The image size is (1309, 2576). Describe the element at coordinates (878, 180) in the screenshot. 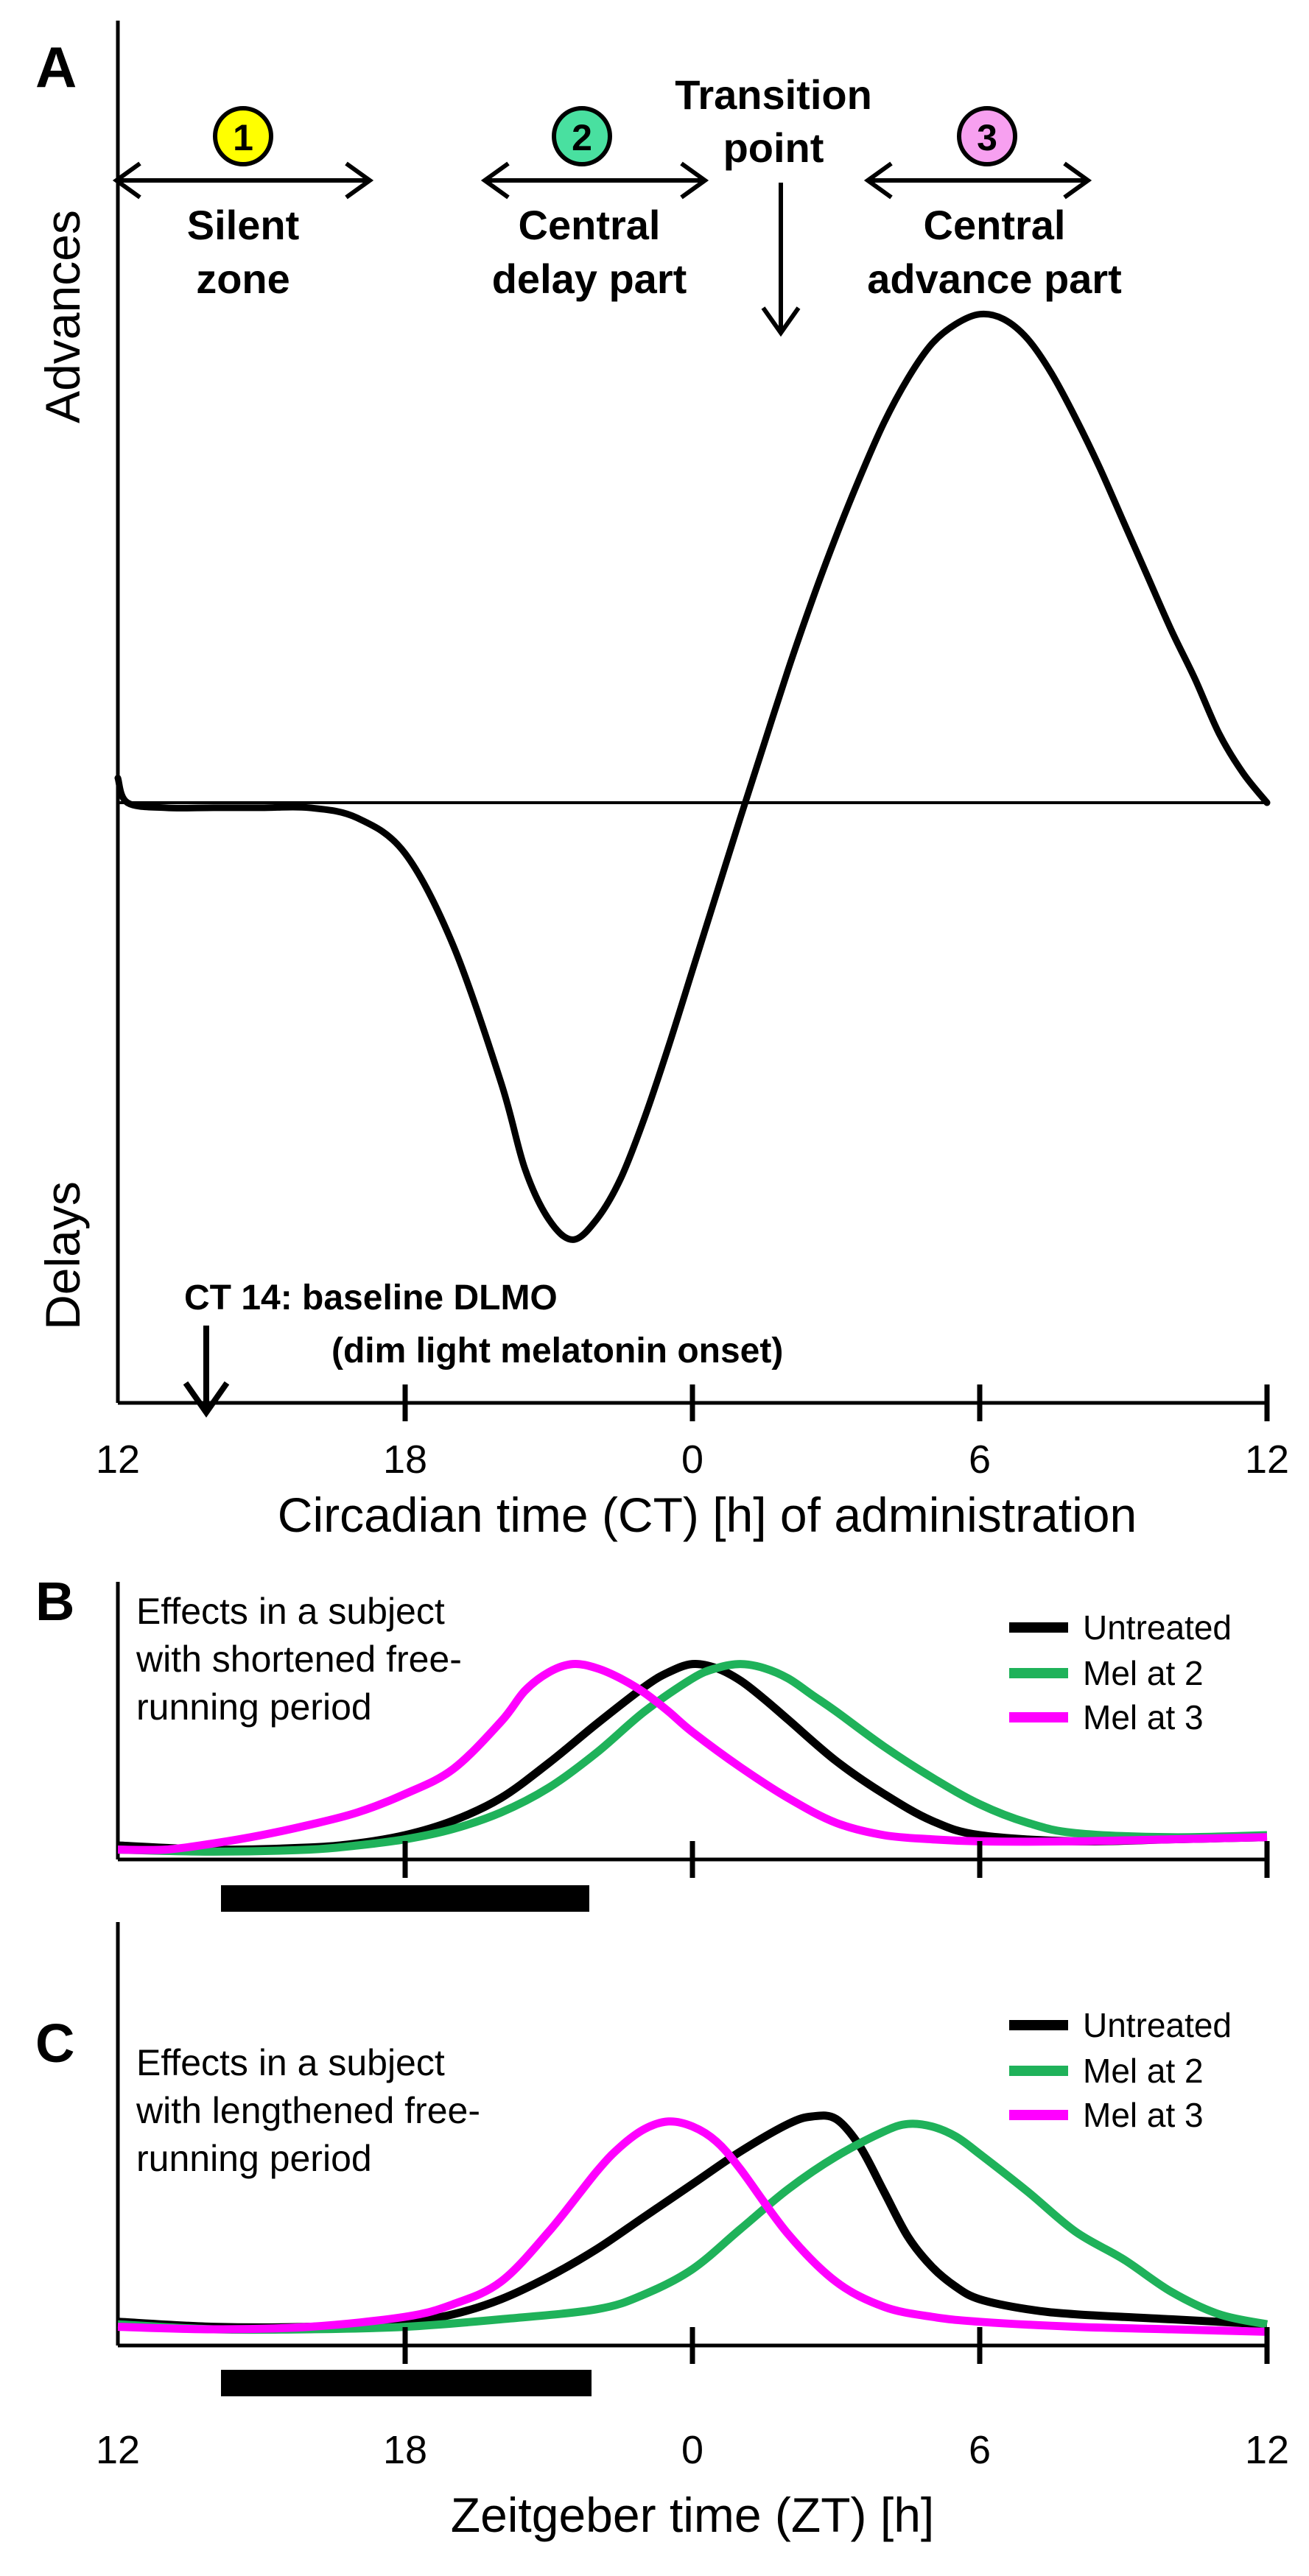

I see `zone-3-arrow-left-icon` at that location.